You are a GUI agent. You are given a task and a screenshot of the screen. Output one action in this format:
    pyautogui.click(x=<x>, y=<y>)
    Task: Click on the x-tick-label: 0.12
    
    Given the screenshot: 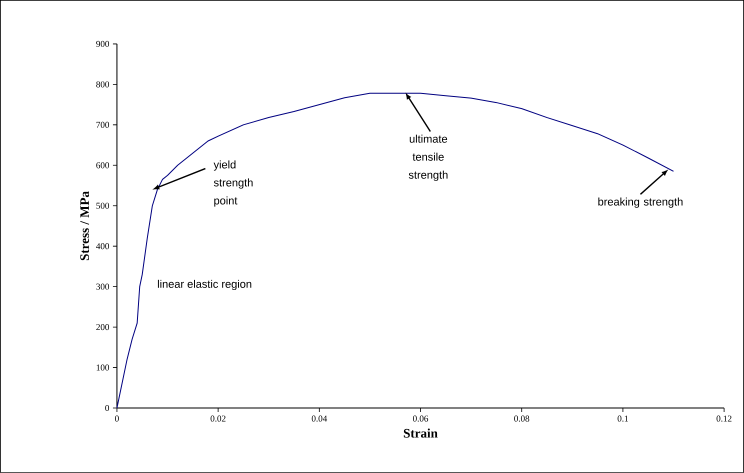 What is the action you would take?
    pyautogui.click(x=724, y=419)
    